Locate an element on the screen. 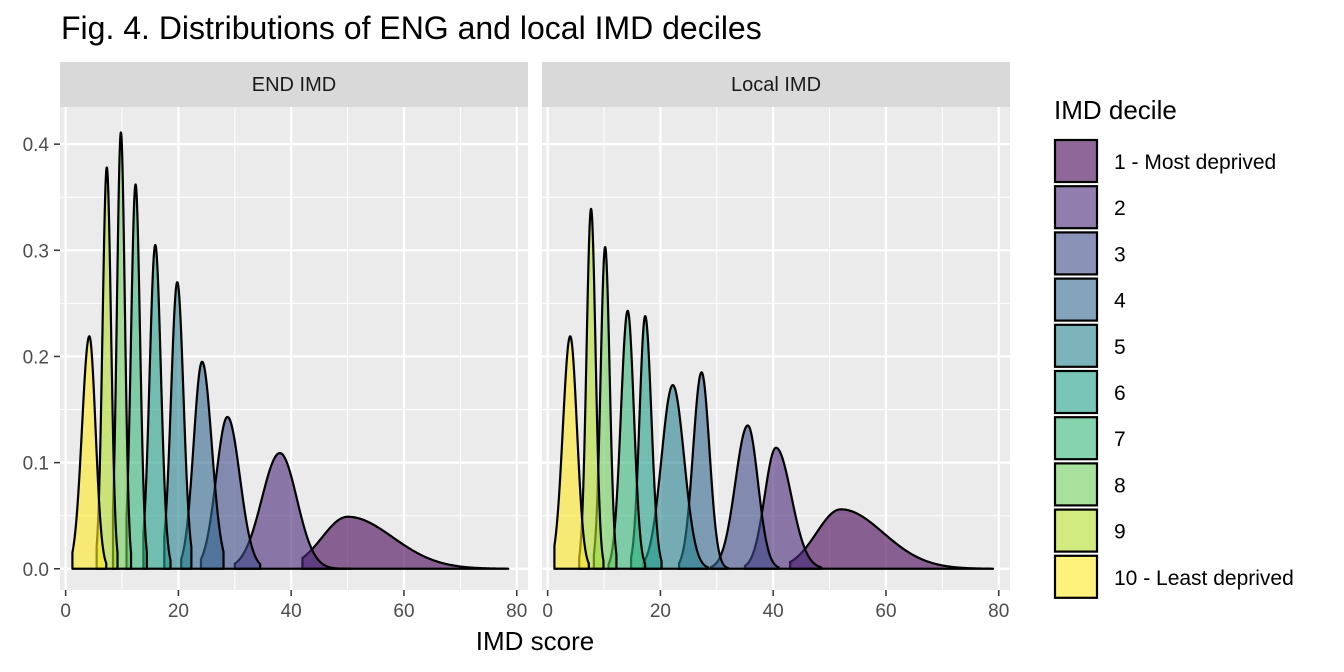 The image size is (1344, 672). legend-item: 5 is located at coordinates (1089, 345).